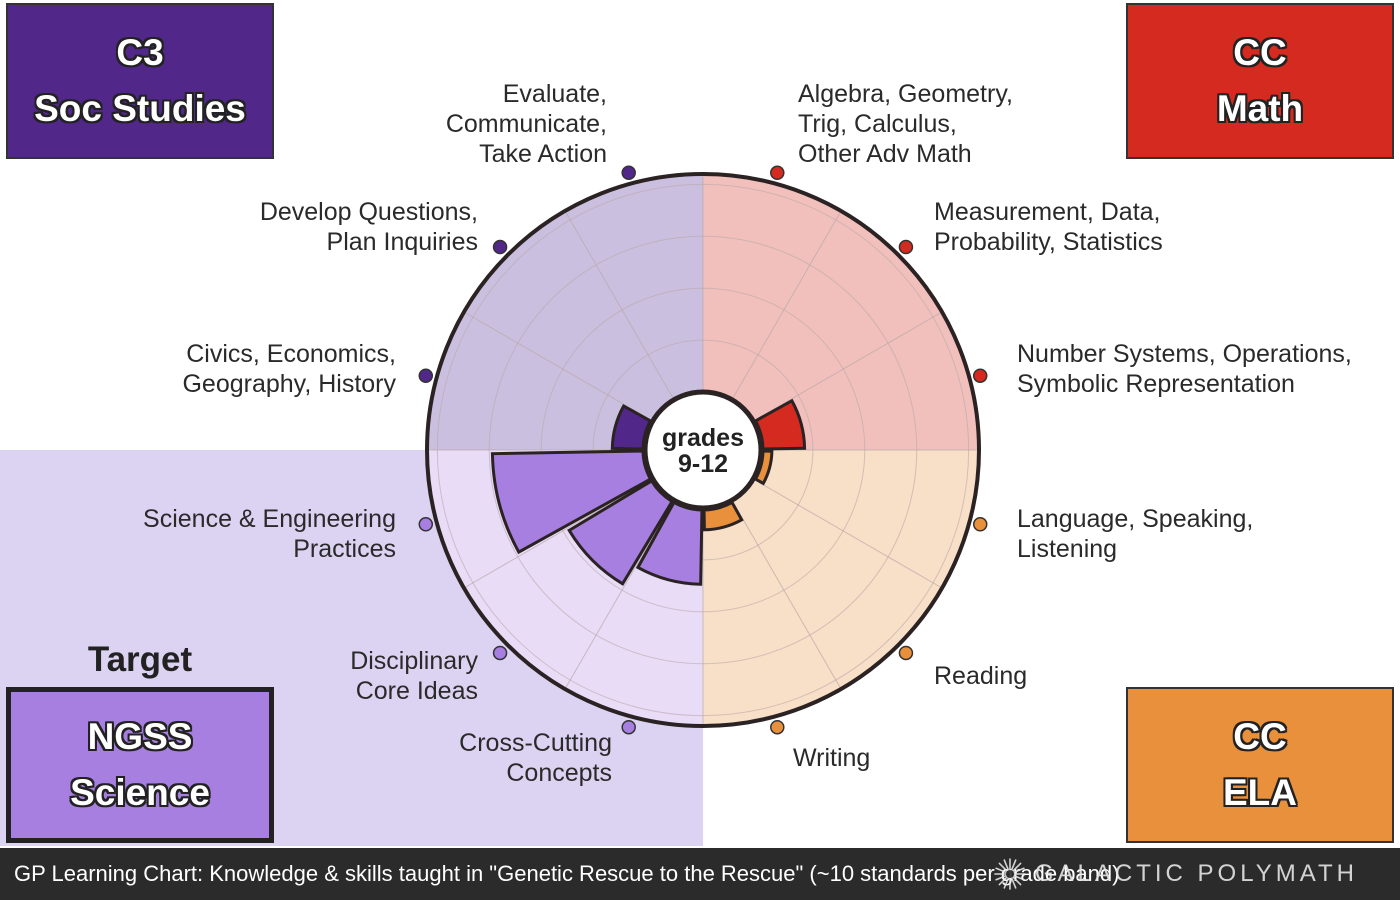 The height and width of the screenshot is (900, 1400). What do you see at coordinates (1260, 81) in the screenshot?
I see `subject-box-math: CC Math` at bounding box center [1260, 81].